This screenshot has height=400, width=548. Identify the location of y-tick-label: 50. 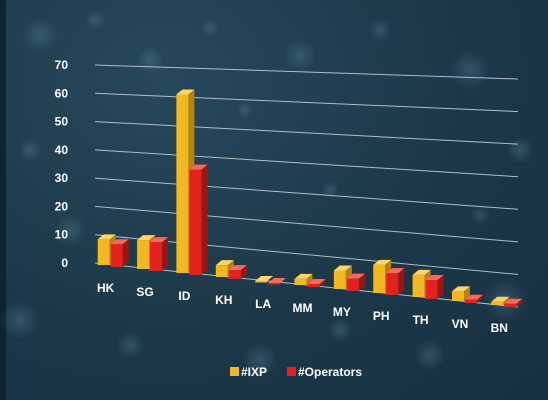
(62, 122).